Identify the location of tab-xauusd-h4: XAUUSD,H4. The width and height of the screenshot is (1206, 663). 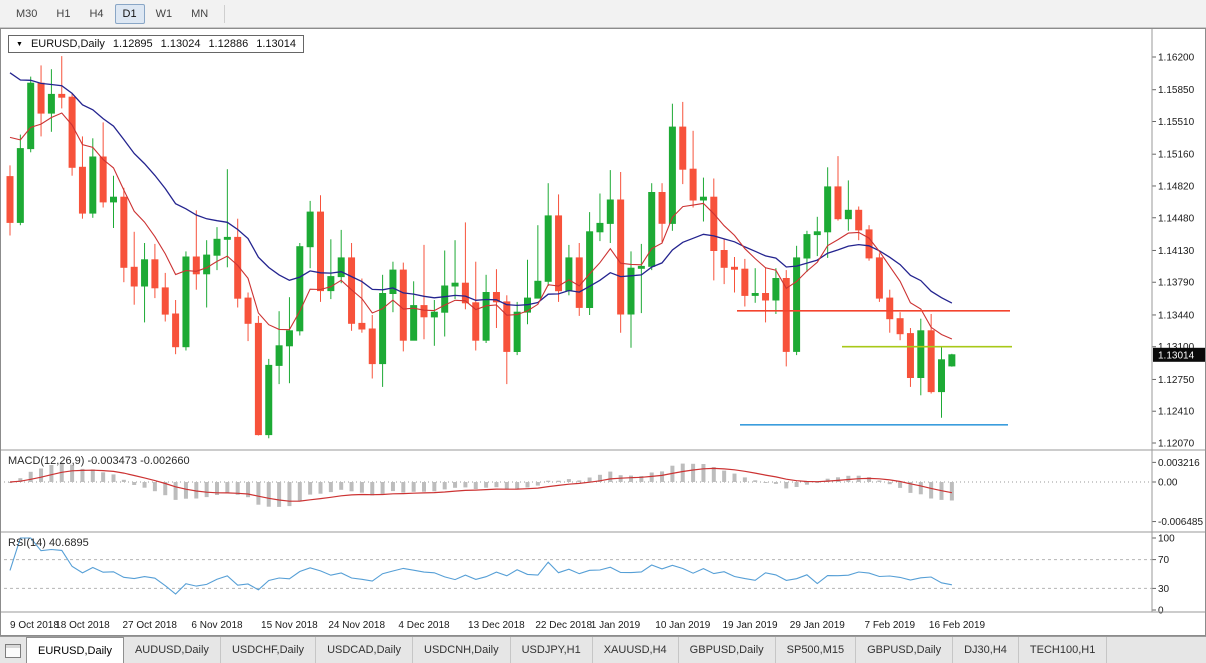
(635, 650).